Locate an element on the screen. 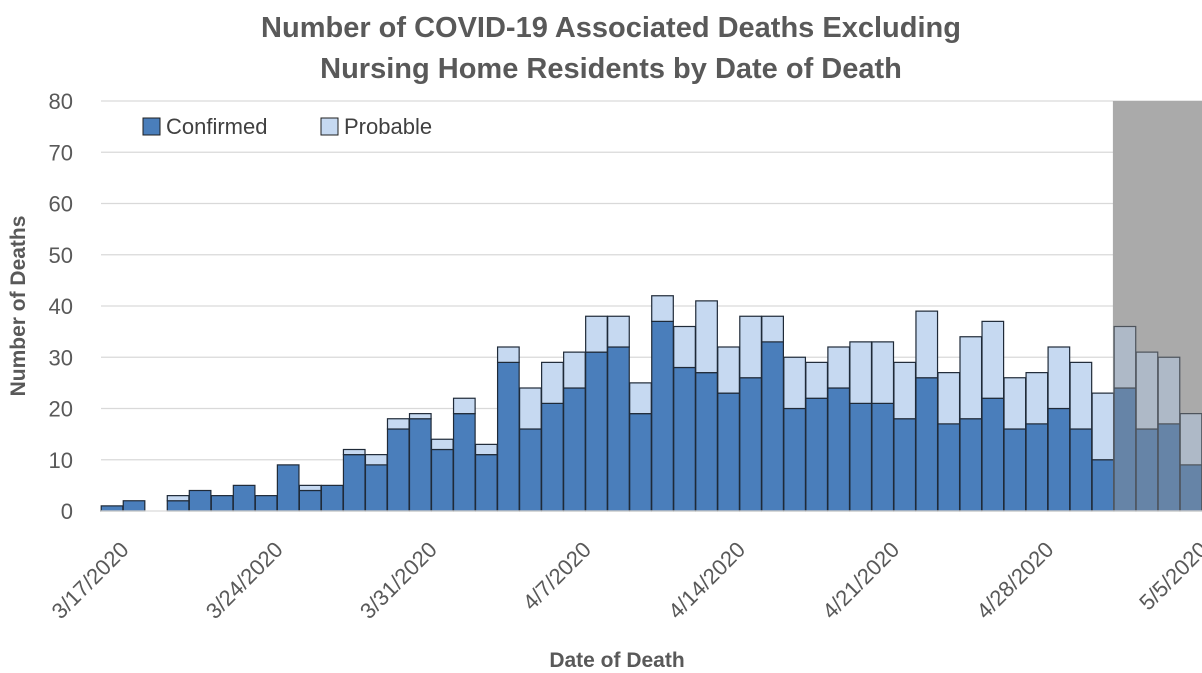 The width and height of the screenshot is (1202, 673). x-tick-label: 4/7/2020 is located at coordinates (557, 576).